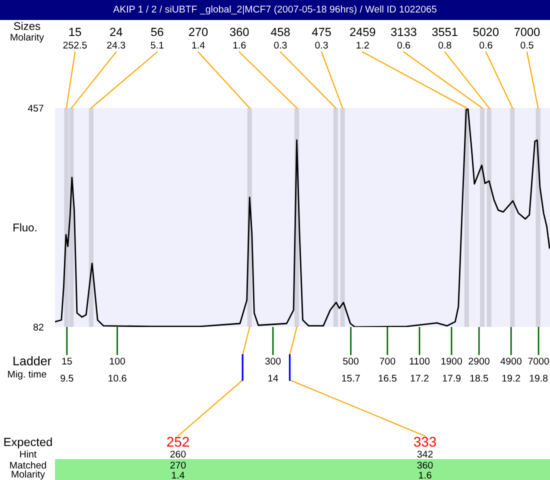 This screenshot has height=480, width=550. I want to click on y-tick-label: 82, so click(39, 327).